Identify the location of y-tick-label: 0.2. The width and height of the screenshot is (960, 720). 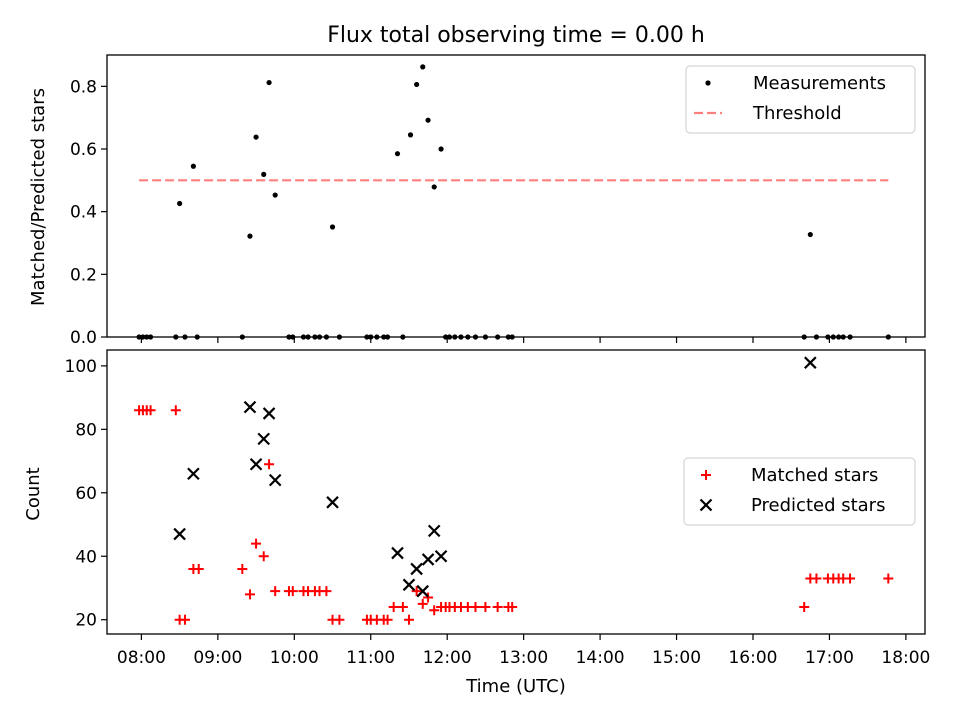
(83, 275).